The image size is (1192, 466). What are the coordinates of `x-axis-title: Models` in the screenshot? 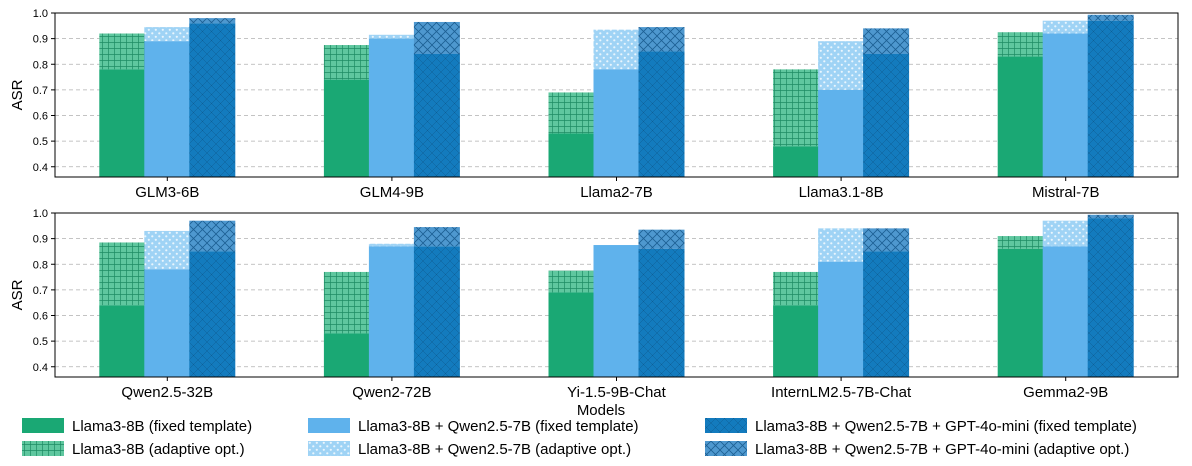 It's located at (601, 410).